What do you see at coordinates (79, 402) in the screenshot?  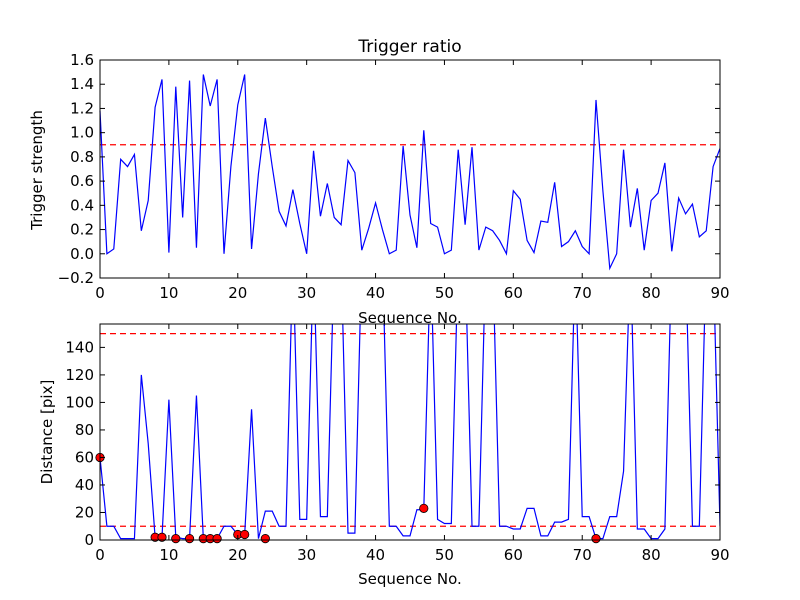 I see `y-tick-label: 100` at bounding box center [79, 402].